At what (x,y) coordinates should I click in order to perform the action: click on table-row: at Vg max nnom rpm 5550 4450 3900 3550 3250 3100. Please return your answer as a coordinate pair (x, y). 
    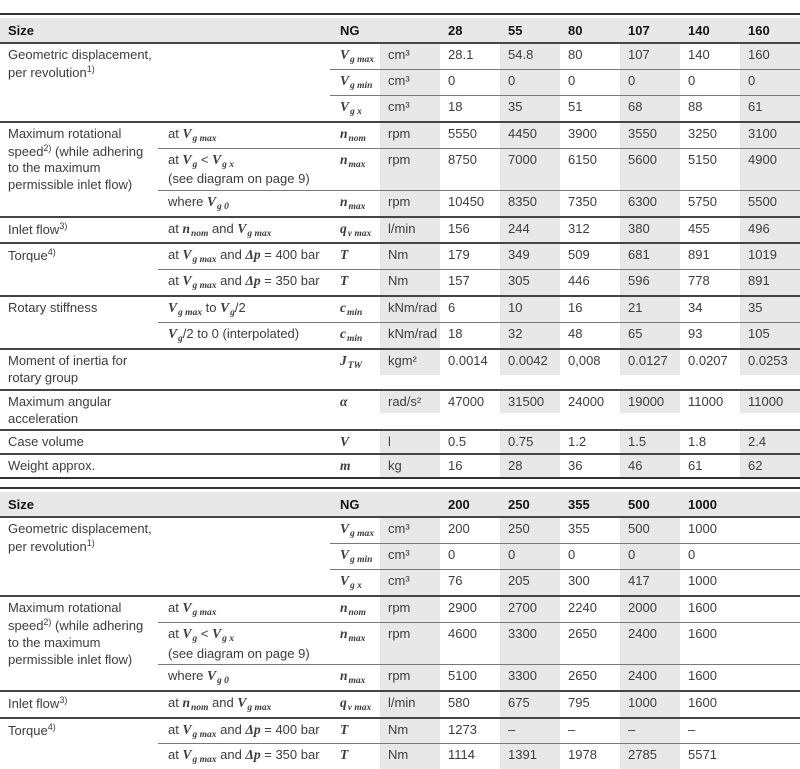
    Looking at the image, I should click on (479, 135).